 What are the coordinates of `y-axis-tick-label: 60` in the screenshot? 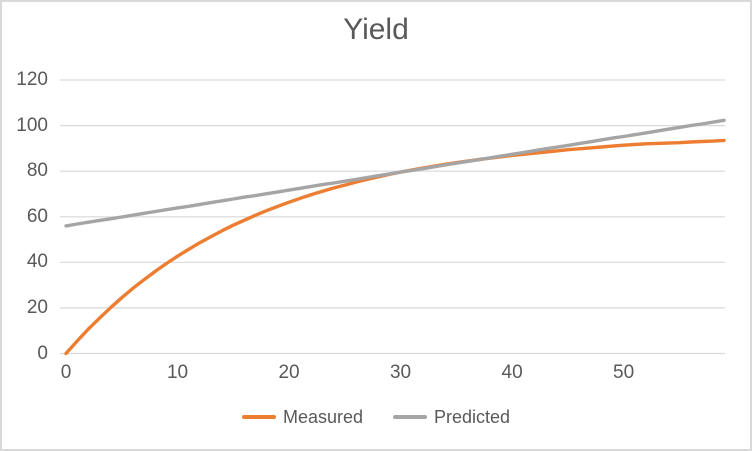 It's located at (37, 216).